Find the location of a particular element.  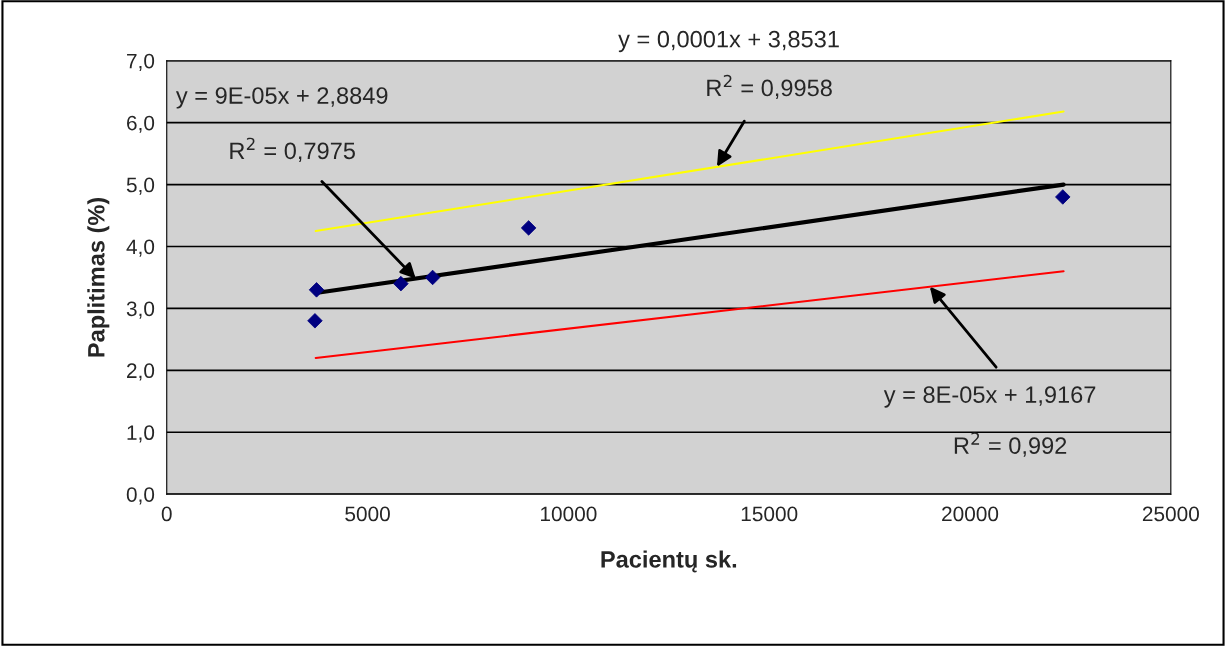

annotation: R$^{2}$ = 0,7975 is located at coordinates (292, 149).